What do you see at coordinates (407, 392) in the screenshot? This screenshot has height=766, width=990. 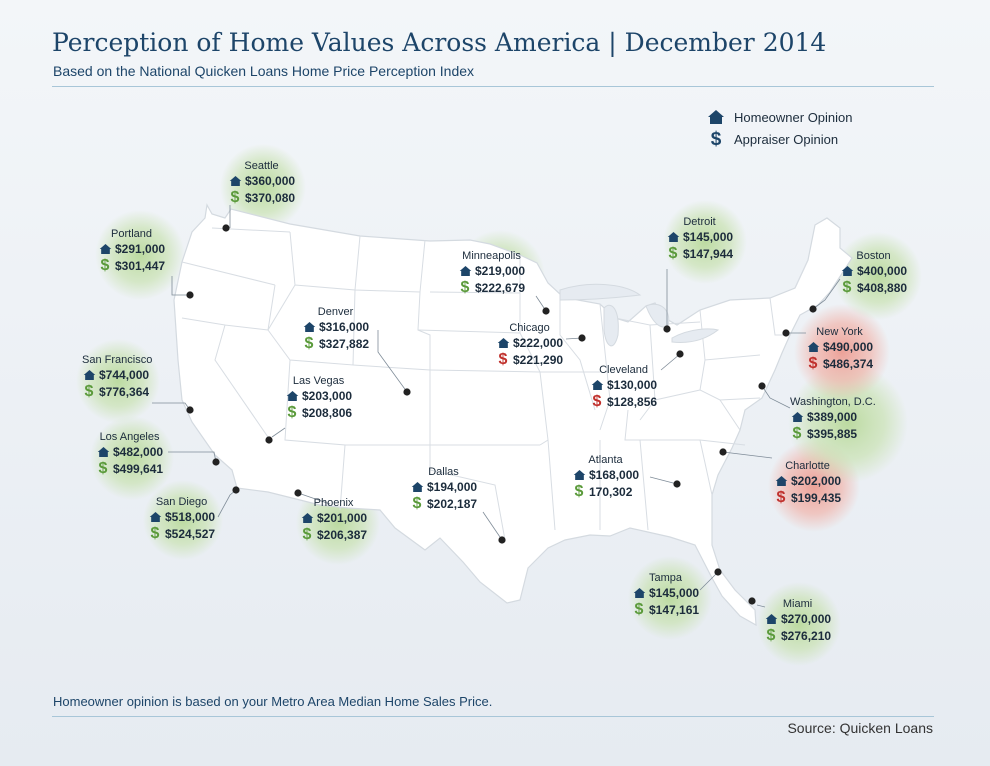 I see `marker-denver` at bounding box center [407, 392].